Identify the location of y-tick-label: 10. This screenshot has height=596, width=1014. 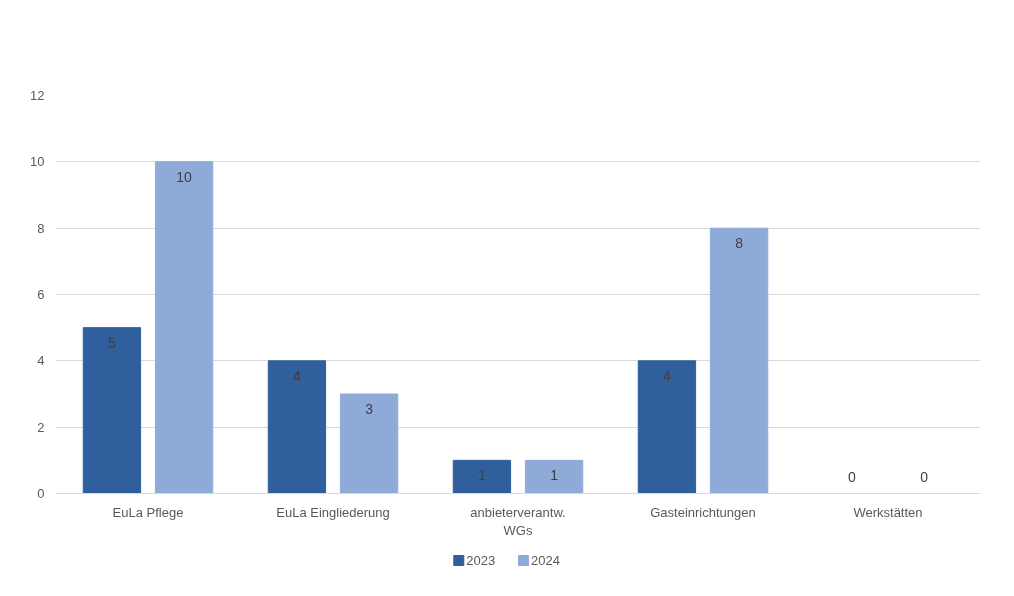
(37, 162).